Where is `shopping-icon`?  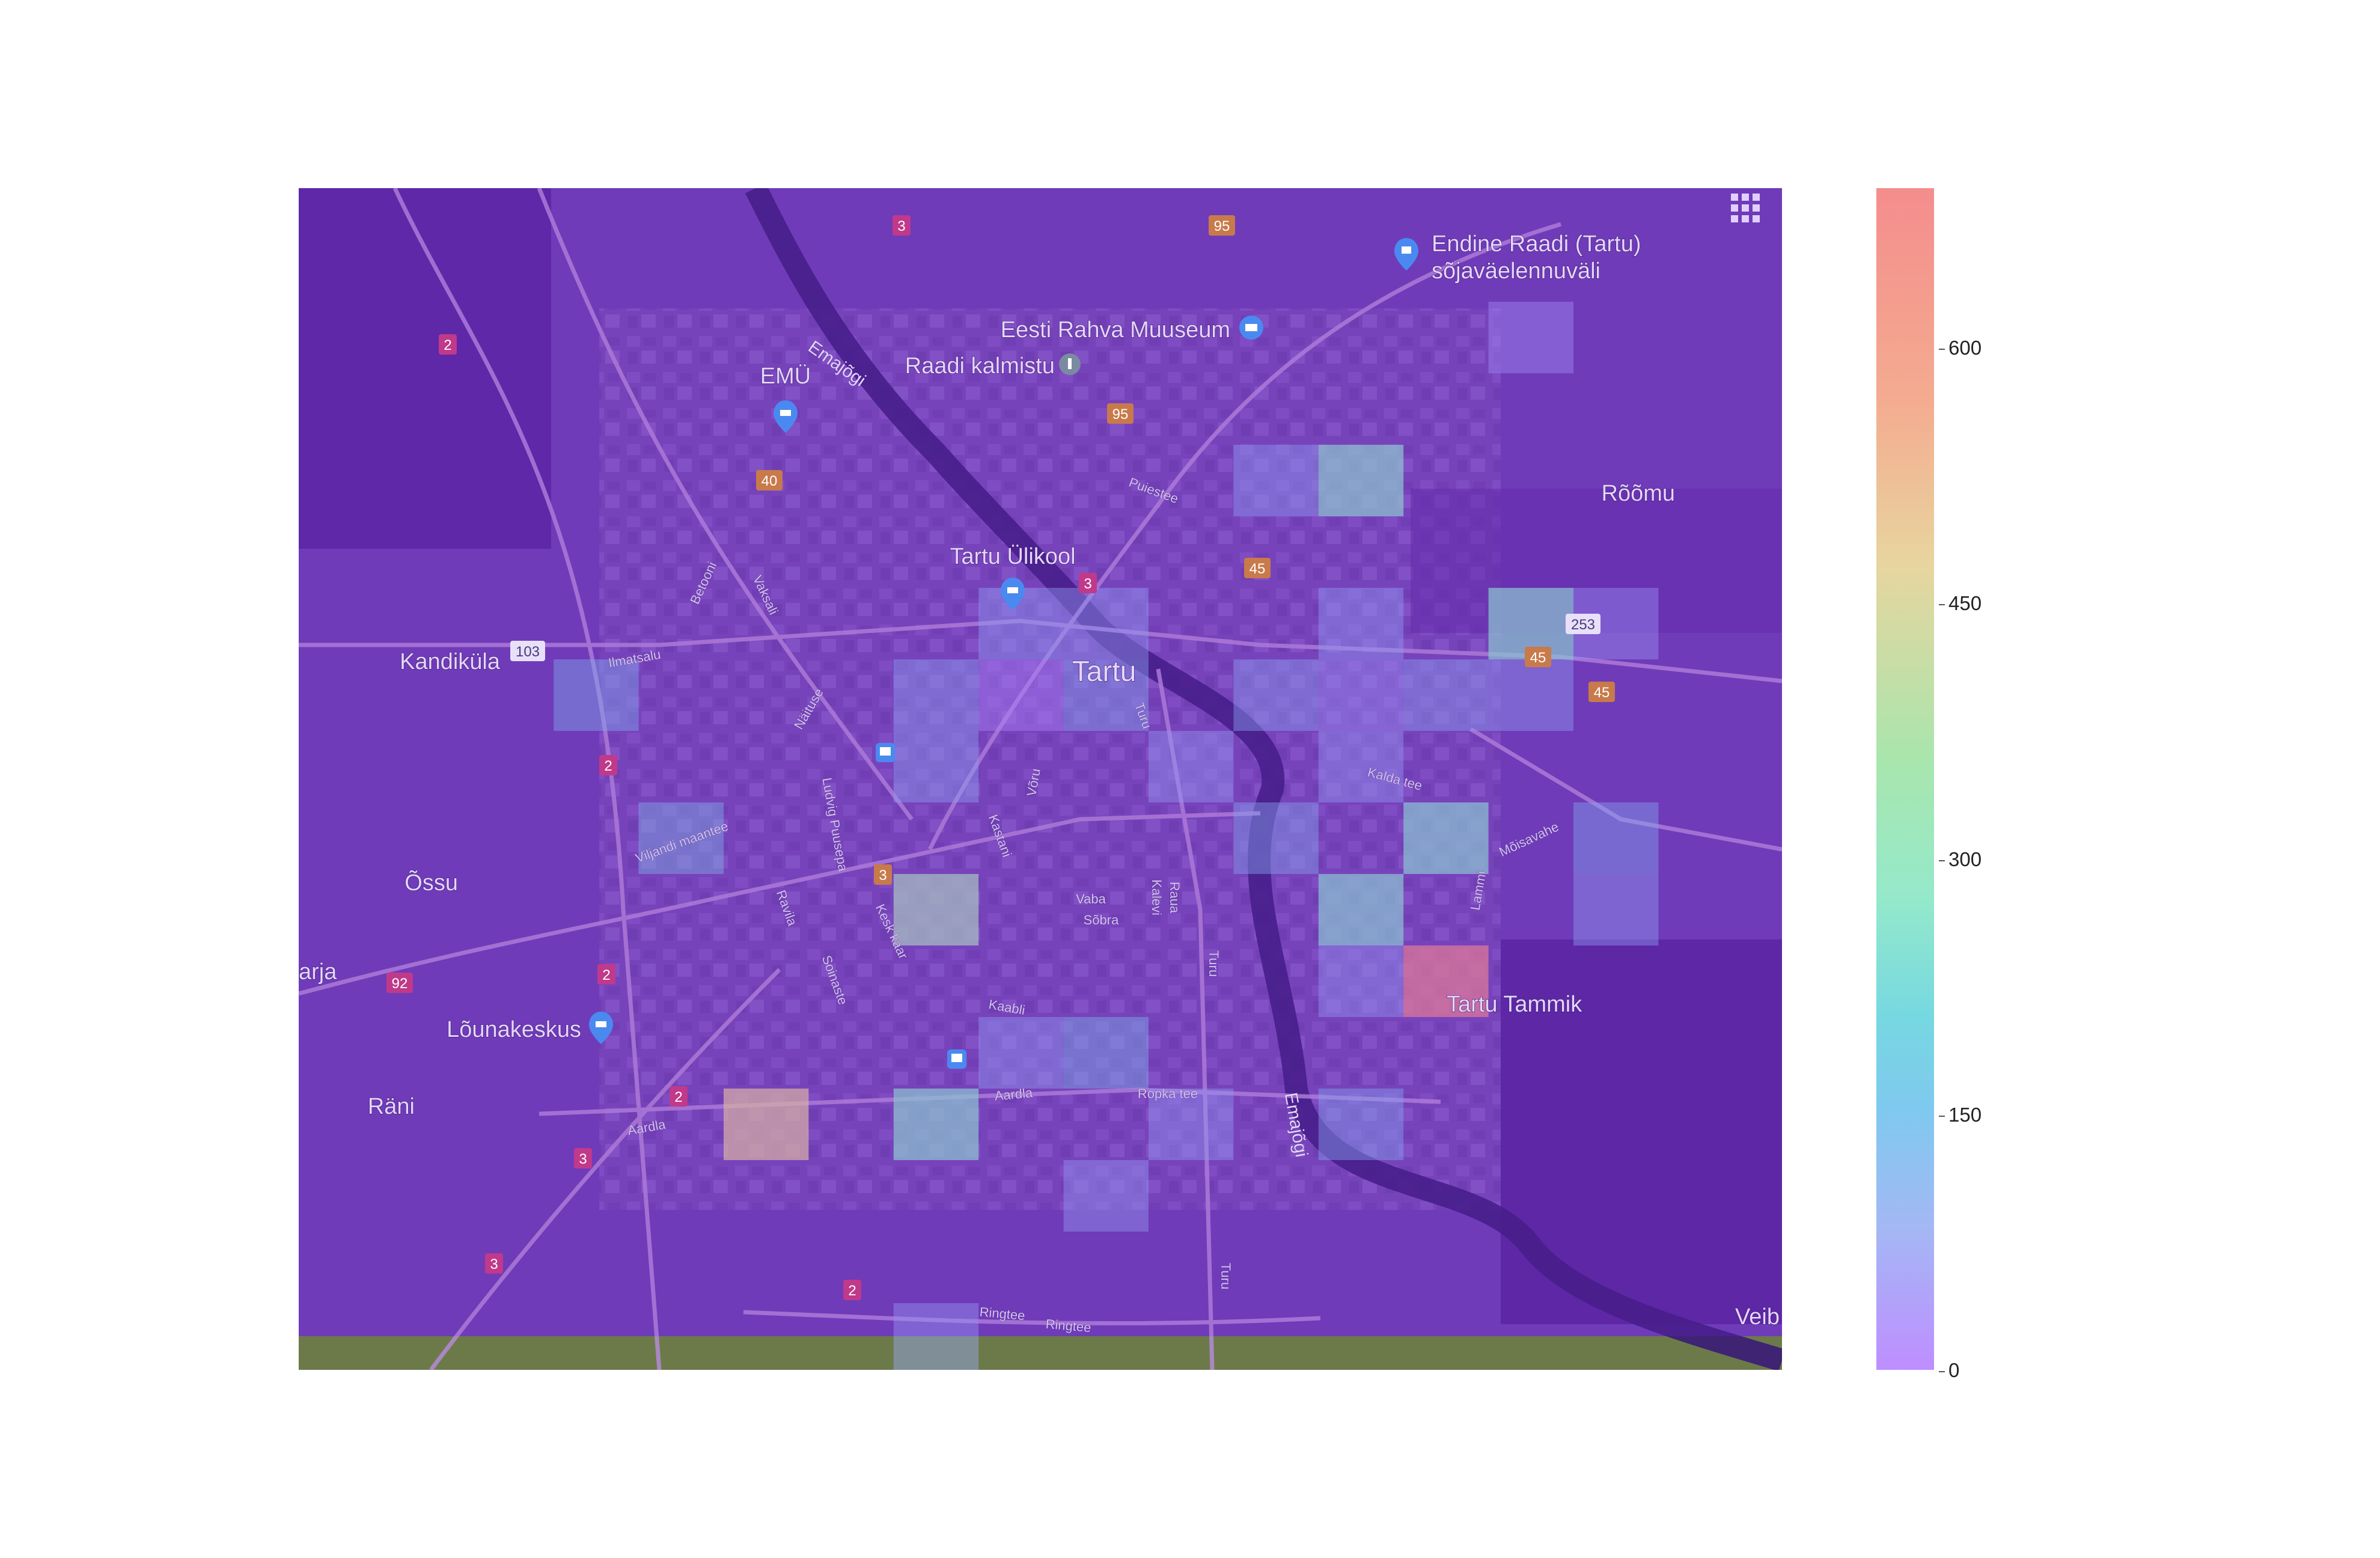
shopping-icon is located at coordinates (601, 1028).